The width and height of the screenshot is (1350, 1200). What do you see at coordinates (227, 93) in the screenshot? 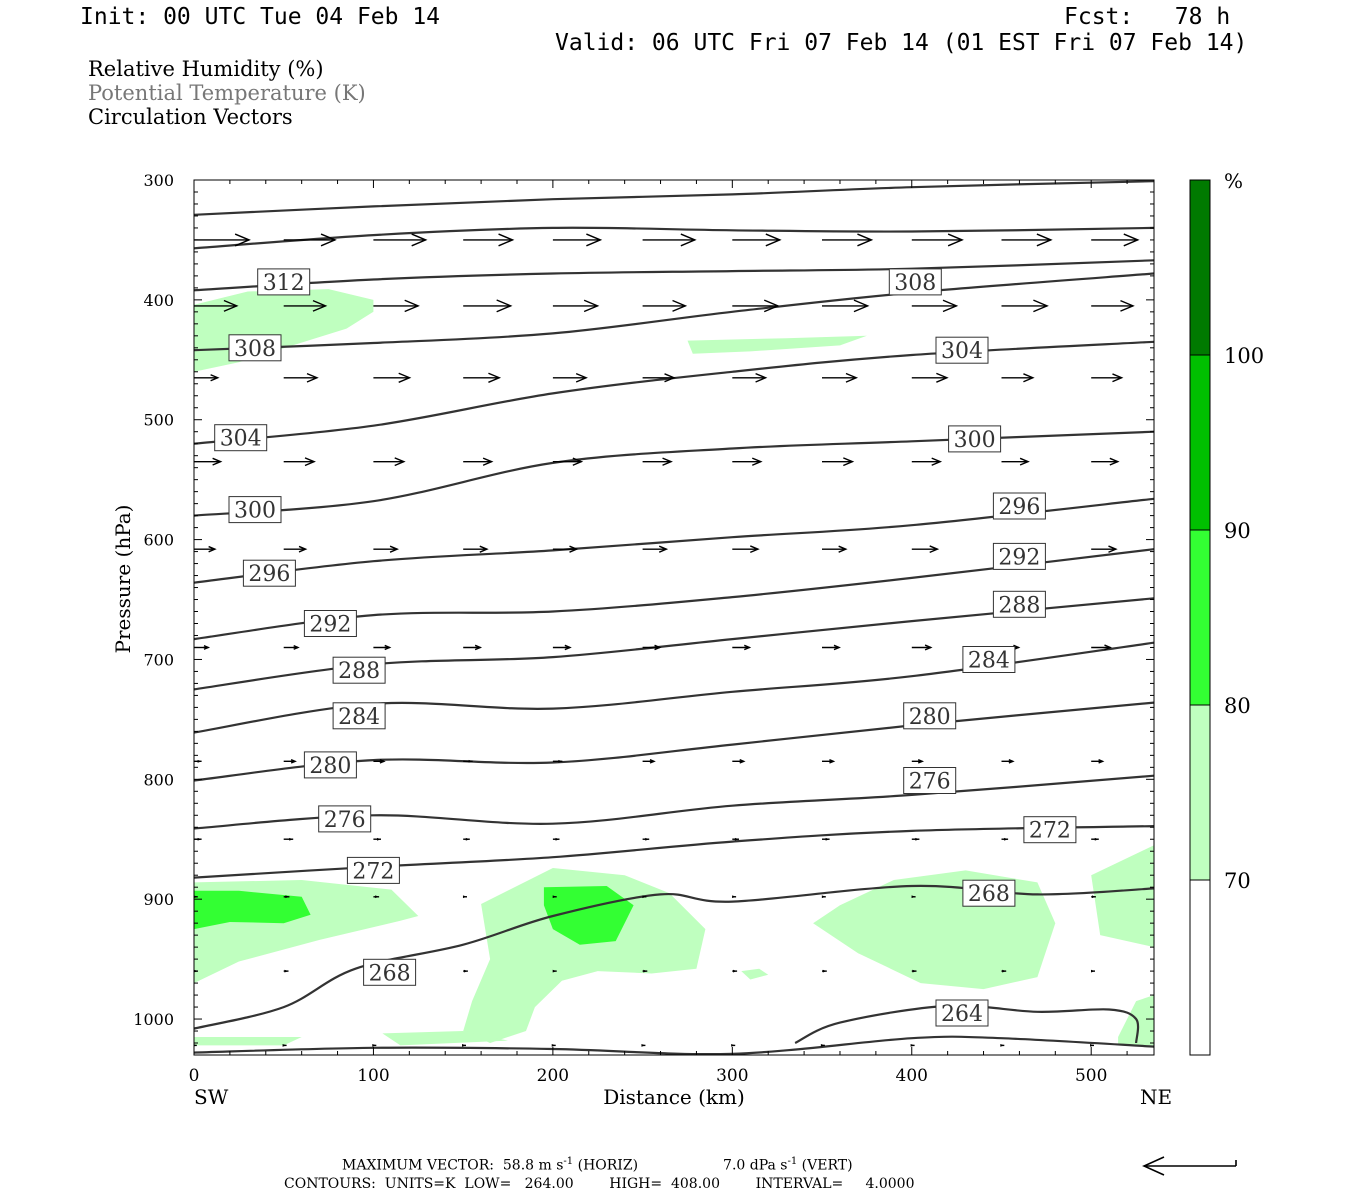
I see `legend-potential-temperature: Potential Temperature (K)` at bounding box center [227, 93].